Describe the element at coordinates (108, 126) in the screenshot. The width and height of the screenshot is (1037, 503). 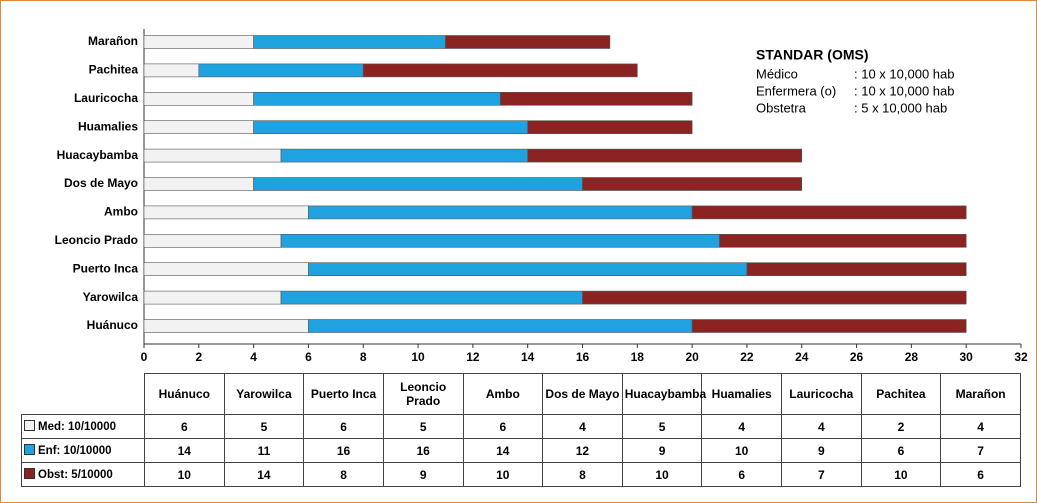
I see `y-tick-label: Huamalies` at that location.